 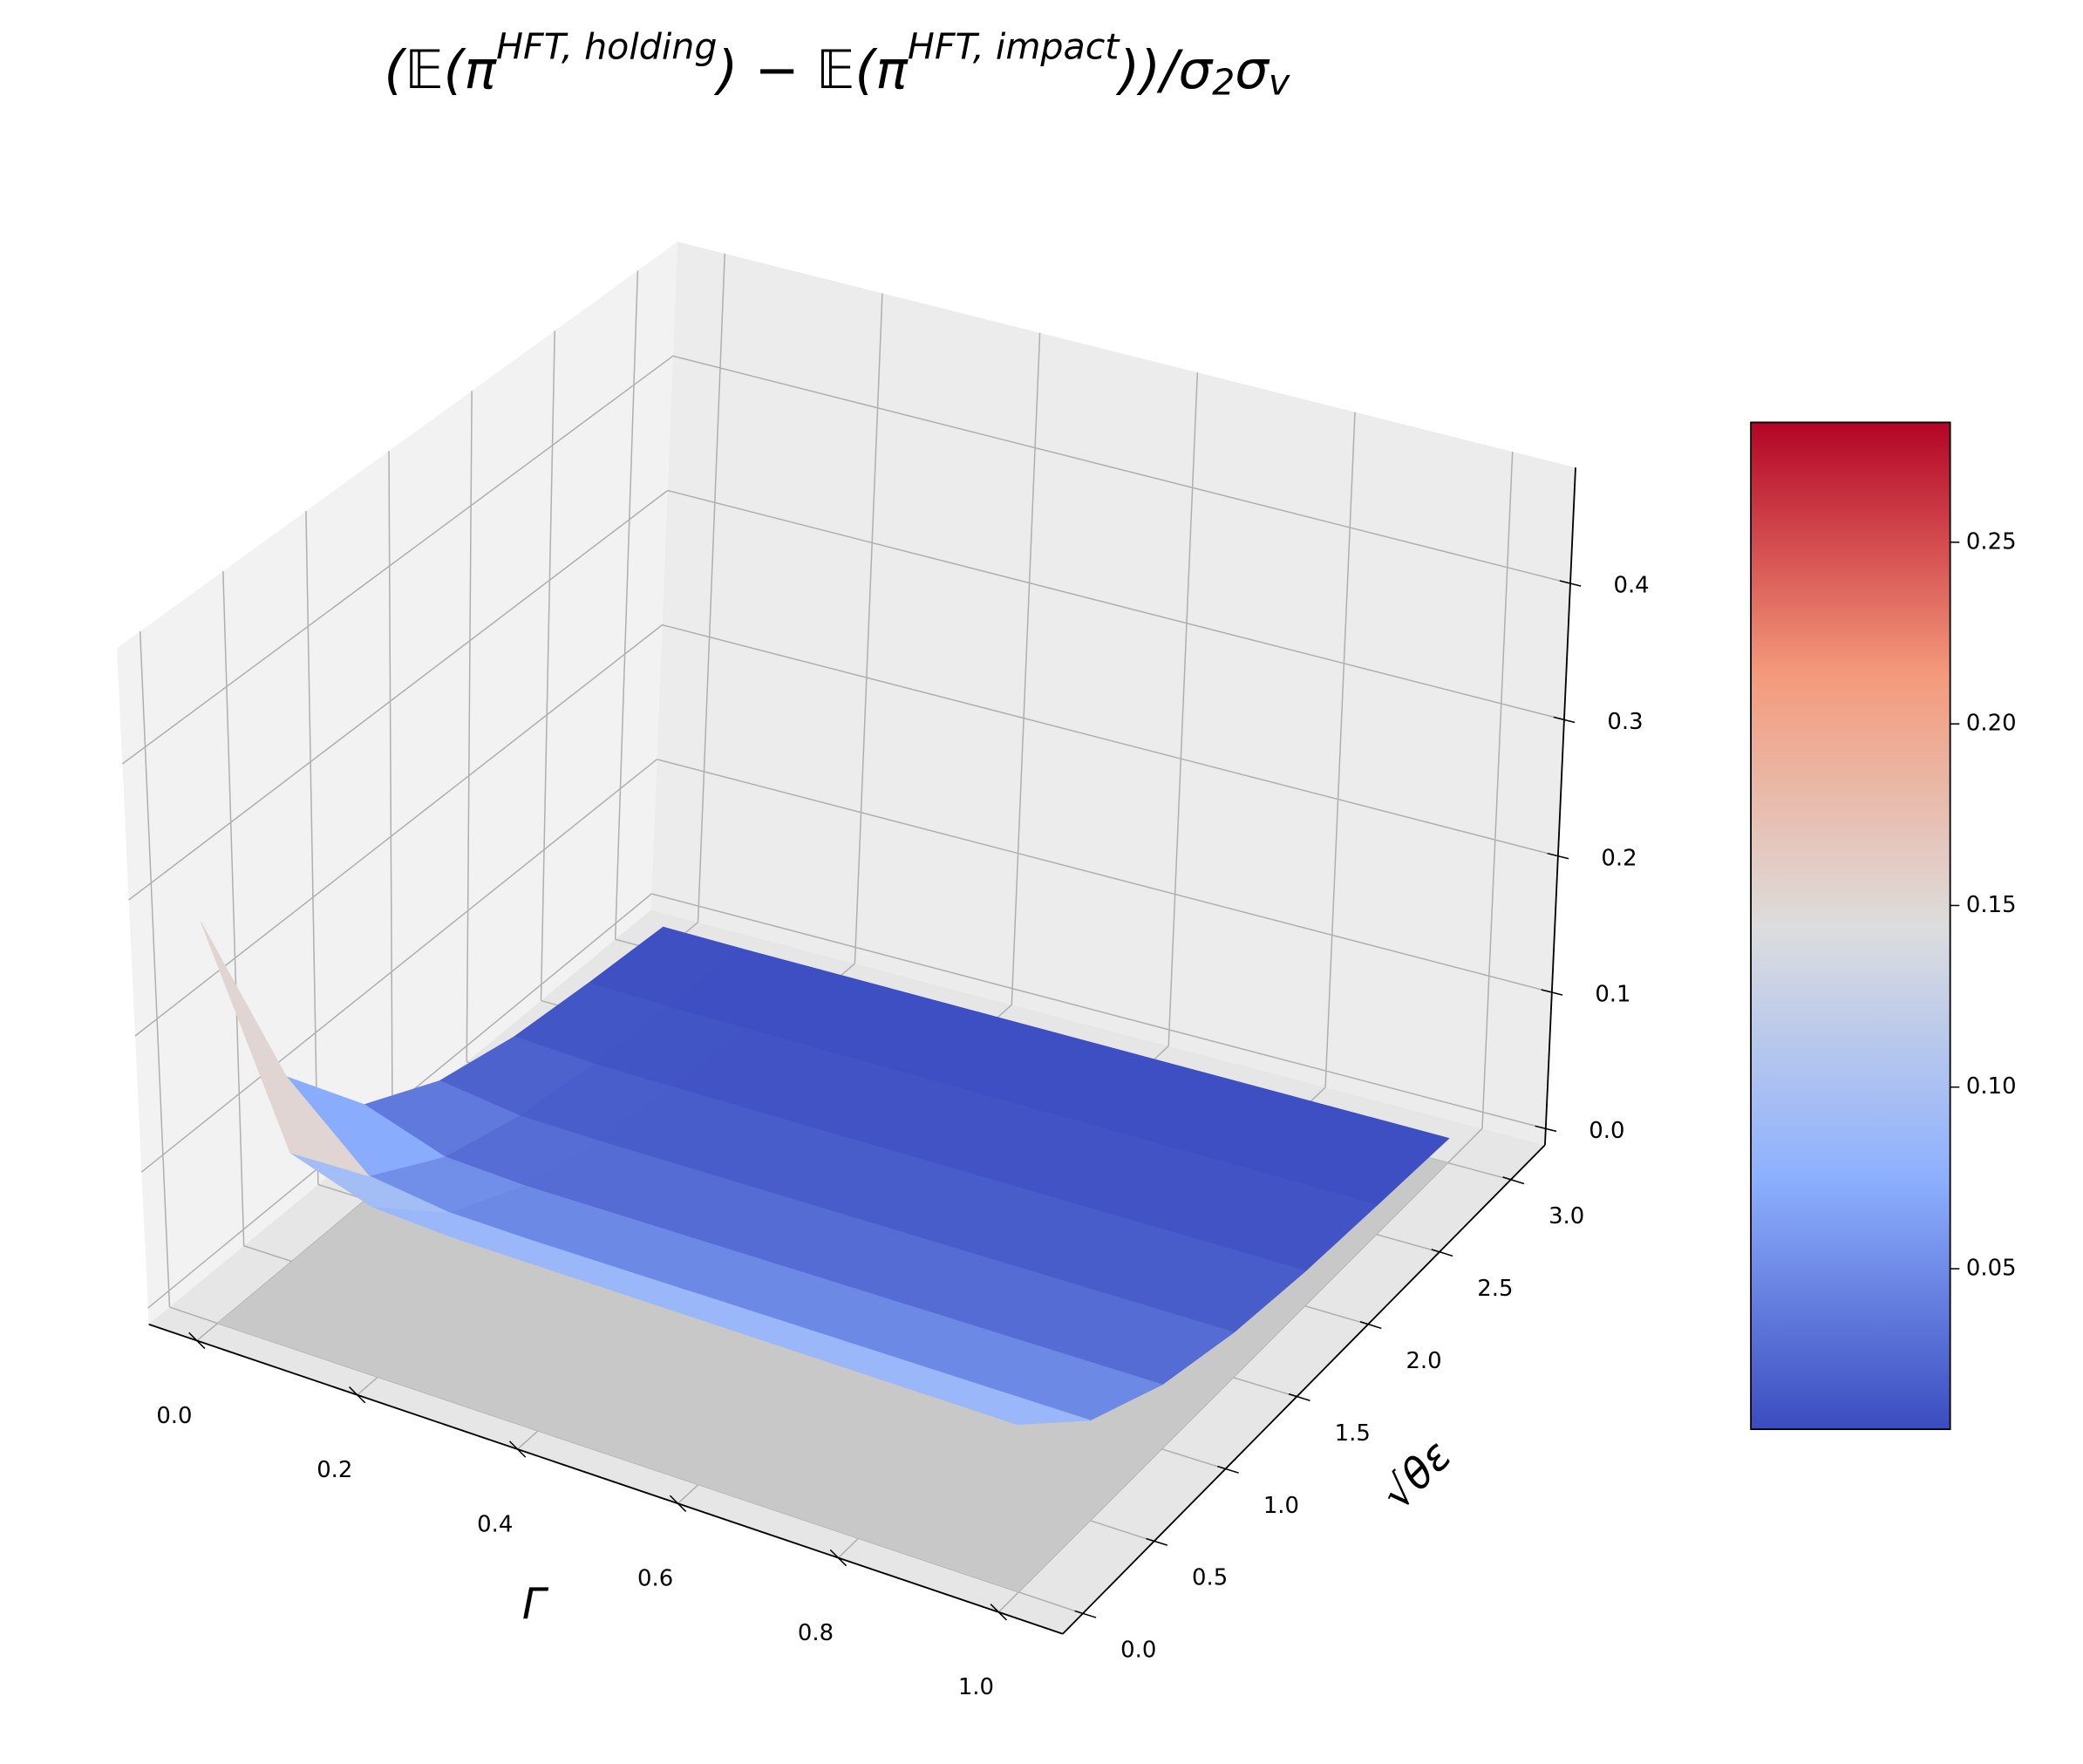 I want to click on z-tick-label: 0.4, so click(x=1631, y=586).